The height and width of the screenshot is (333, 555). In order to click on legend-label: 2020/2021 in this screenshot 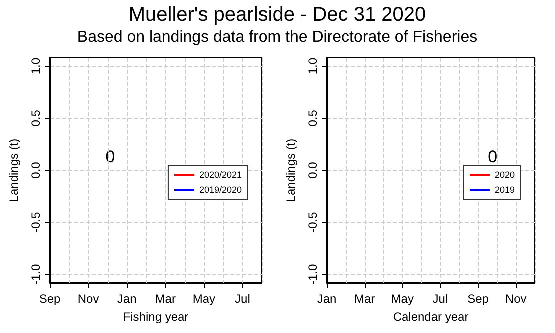, I will do `click(220, 175)`.